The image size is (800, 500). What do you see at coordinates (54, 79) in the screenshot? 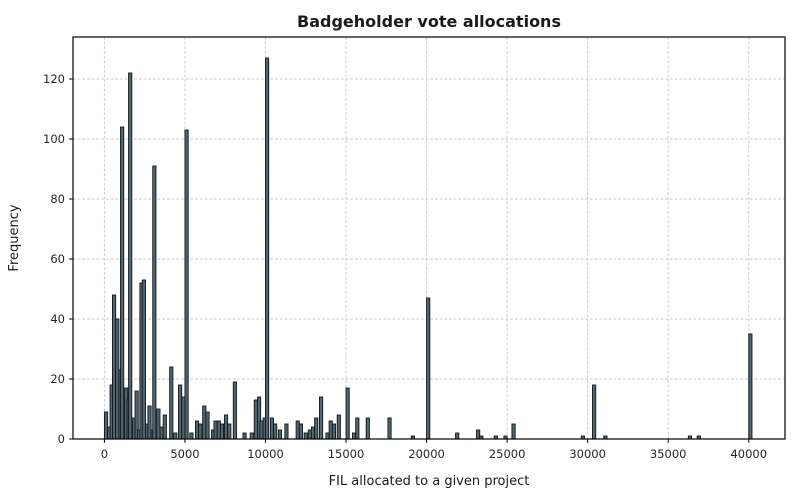
I see `y-tick-label: 120` at bounding box center [54, 79].